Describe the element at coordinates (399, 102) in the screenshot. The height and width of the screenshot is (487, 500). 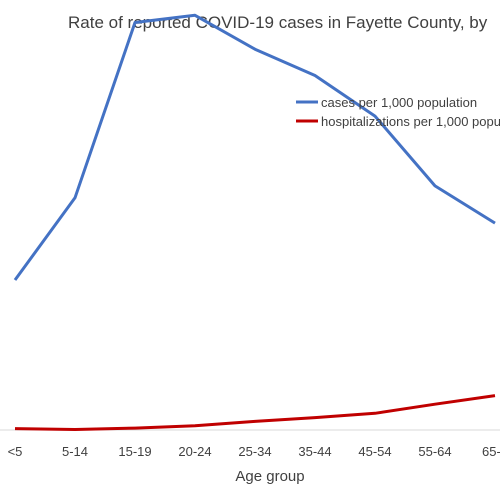
I see `legend-label-cases: cases per 1,000 population` at that location.